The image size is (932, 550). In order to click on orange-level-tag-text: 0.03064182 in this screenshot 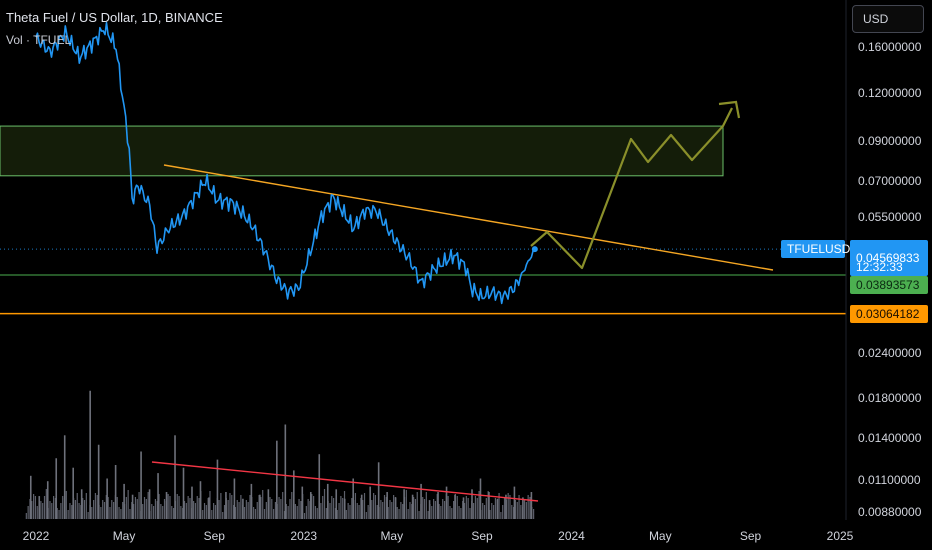, I will do `click(888, 314)`.